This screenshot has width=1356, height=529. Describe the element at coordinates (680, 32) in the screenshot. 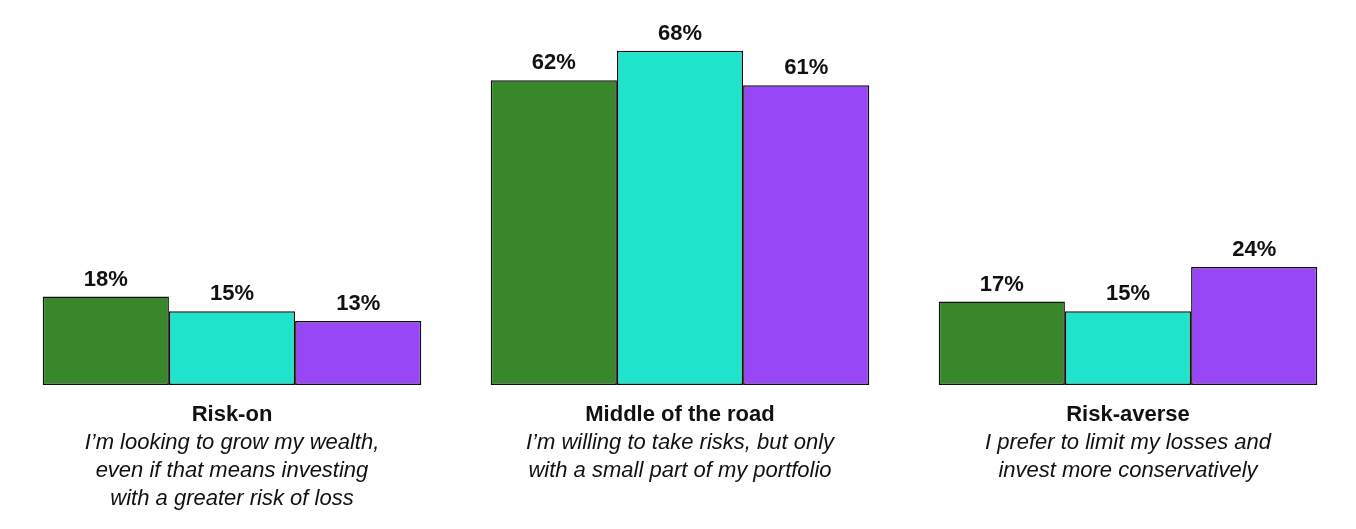

I see `data-label: 68%` at that location.